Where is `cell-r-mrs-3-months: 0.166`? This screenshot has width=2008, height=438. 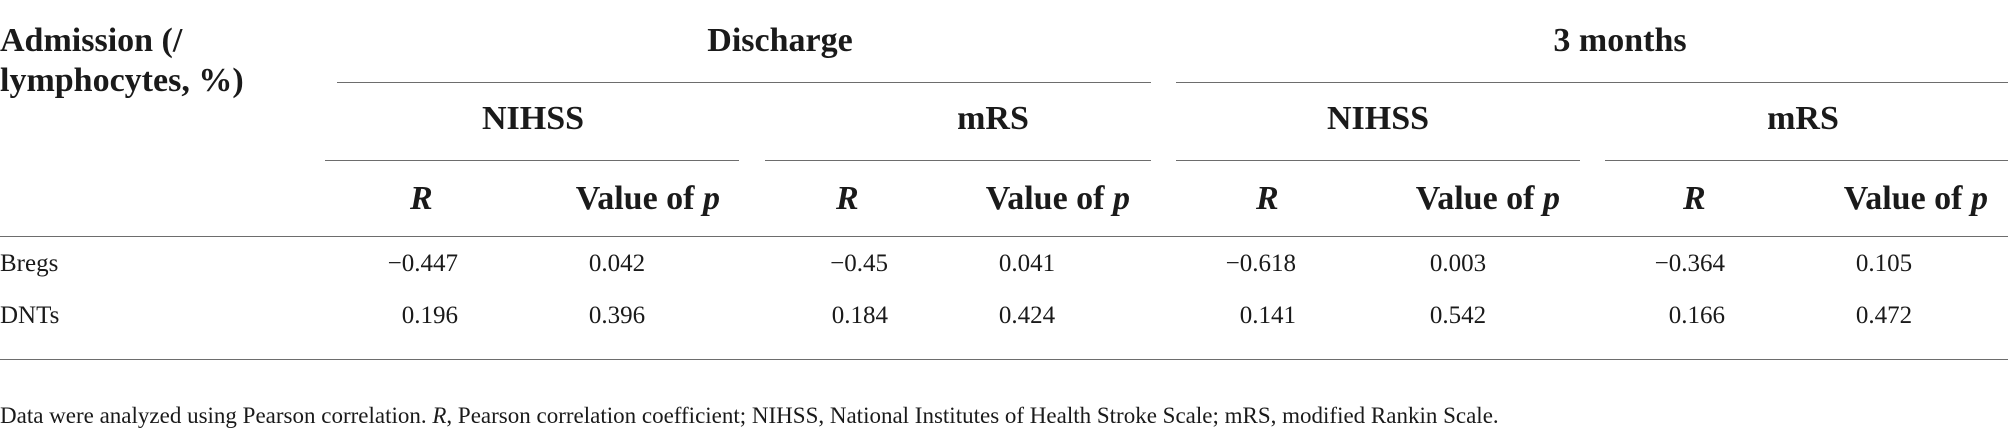
cell-r-mrs-3-months: 0.166 is located at coordinates (1696, 315).